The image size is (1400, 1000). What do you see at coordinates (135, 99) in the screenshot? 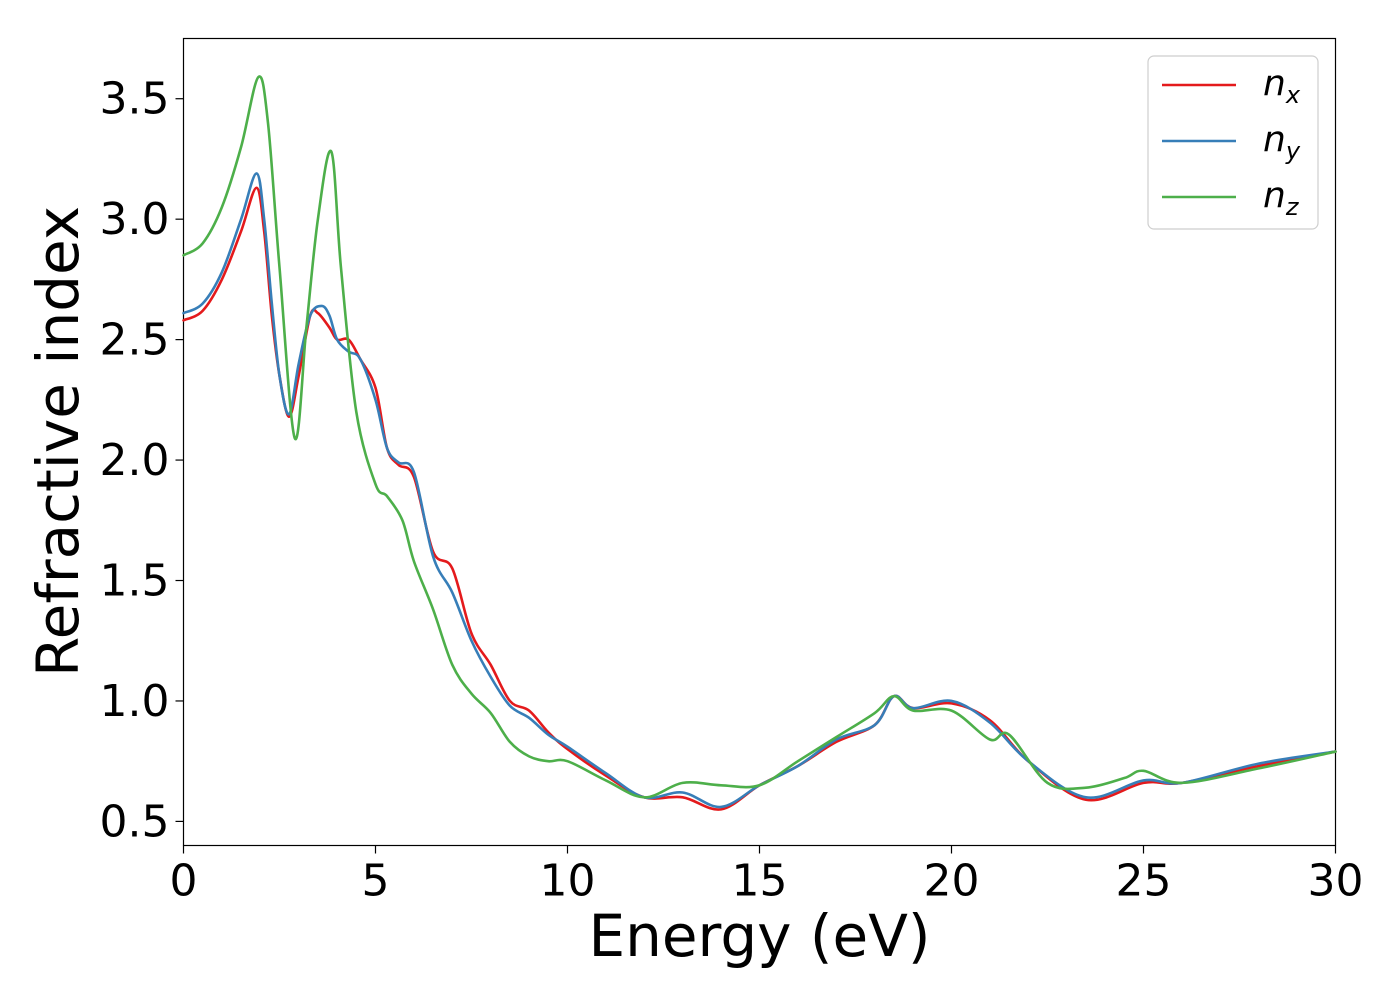
I see `y-tick-label: 3.5` at bounding box center [135, 99].